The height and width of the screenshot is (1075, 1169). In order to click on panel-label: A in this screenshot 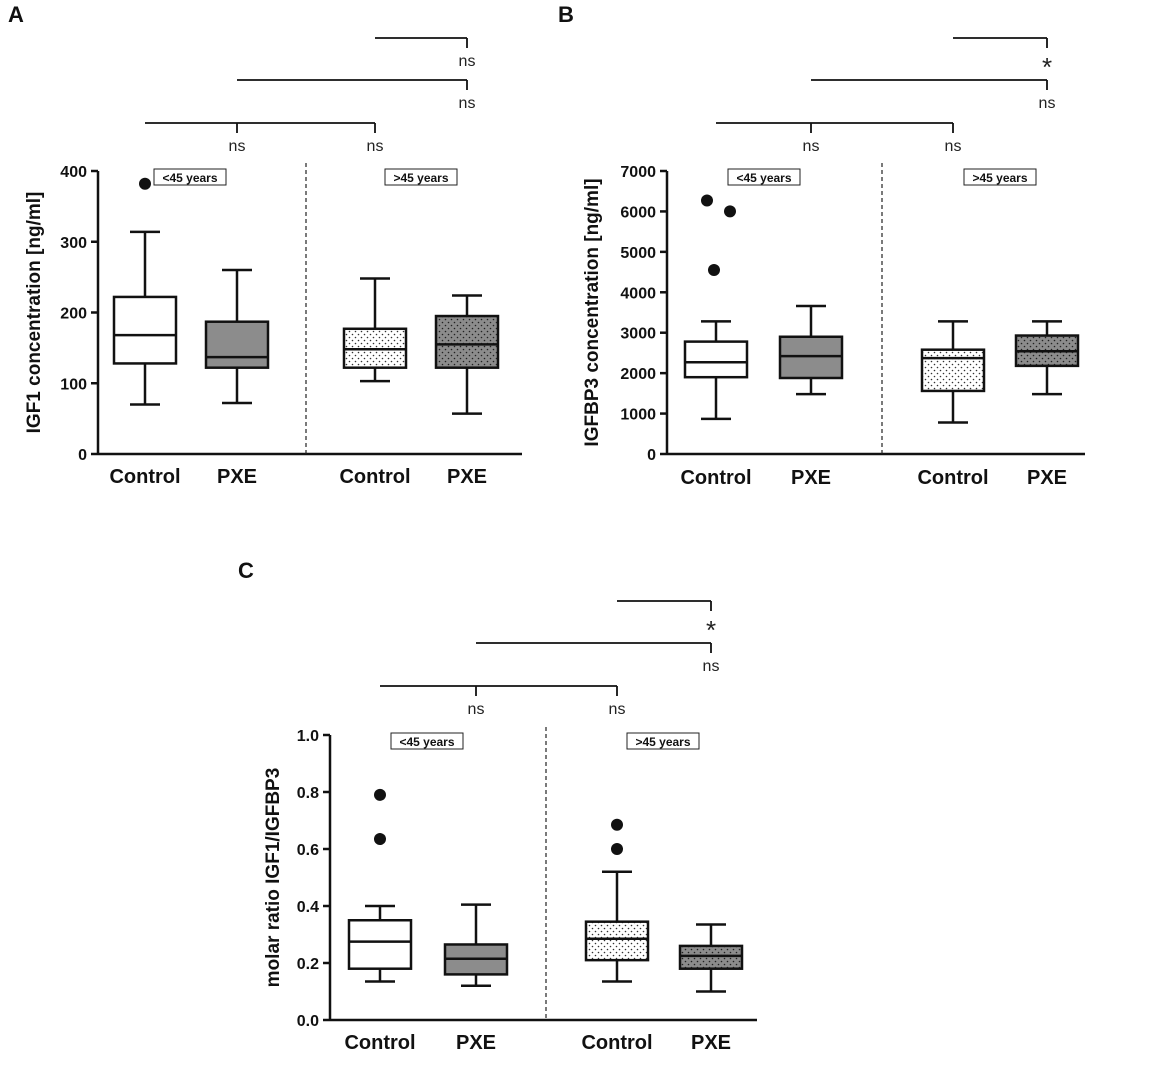, I will do `click(16, 14)`.